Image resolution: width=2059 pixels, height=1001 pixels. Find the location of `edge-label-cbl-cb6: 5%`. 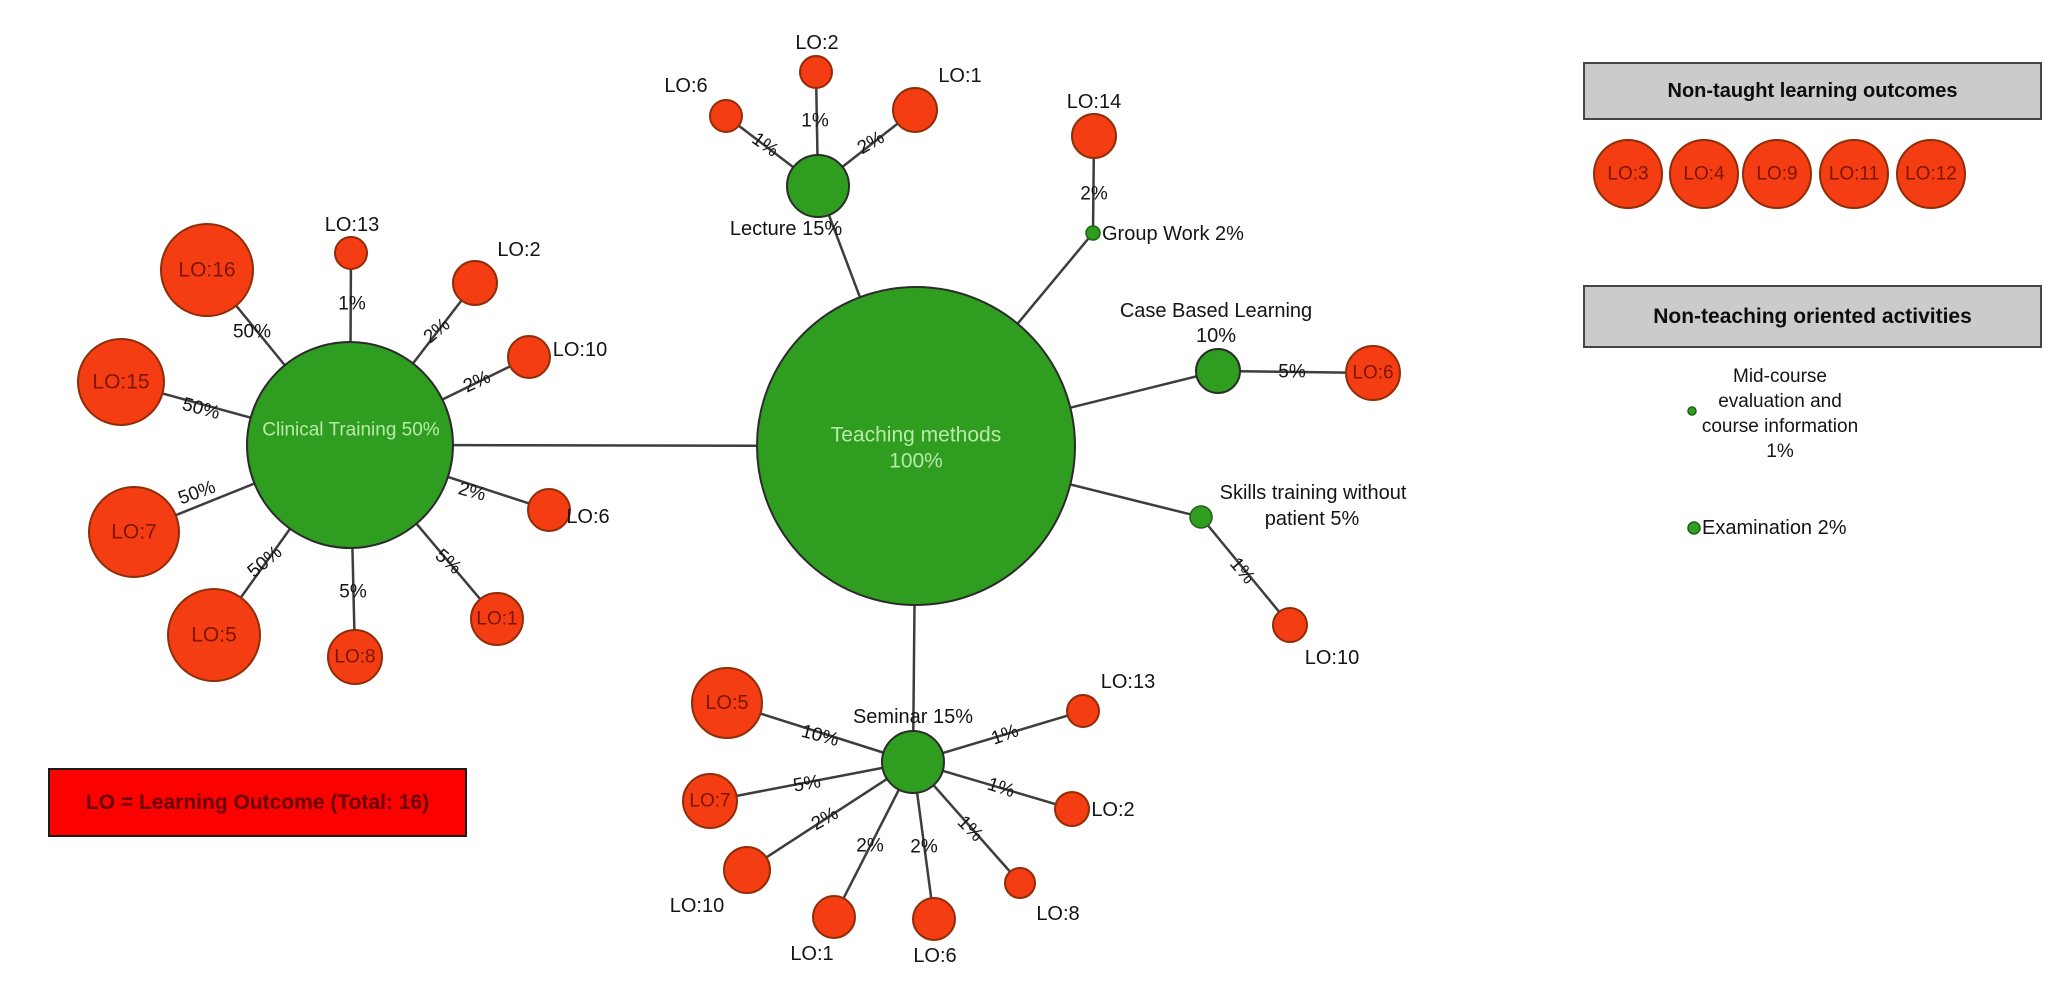

edge-label-cbl-cb6: 5% is located at coordinates (1292, 372).